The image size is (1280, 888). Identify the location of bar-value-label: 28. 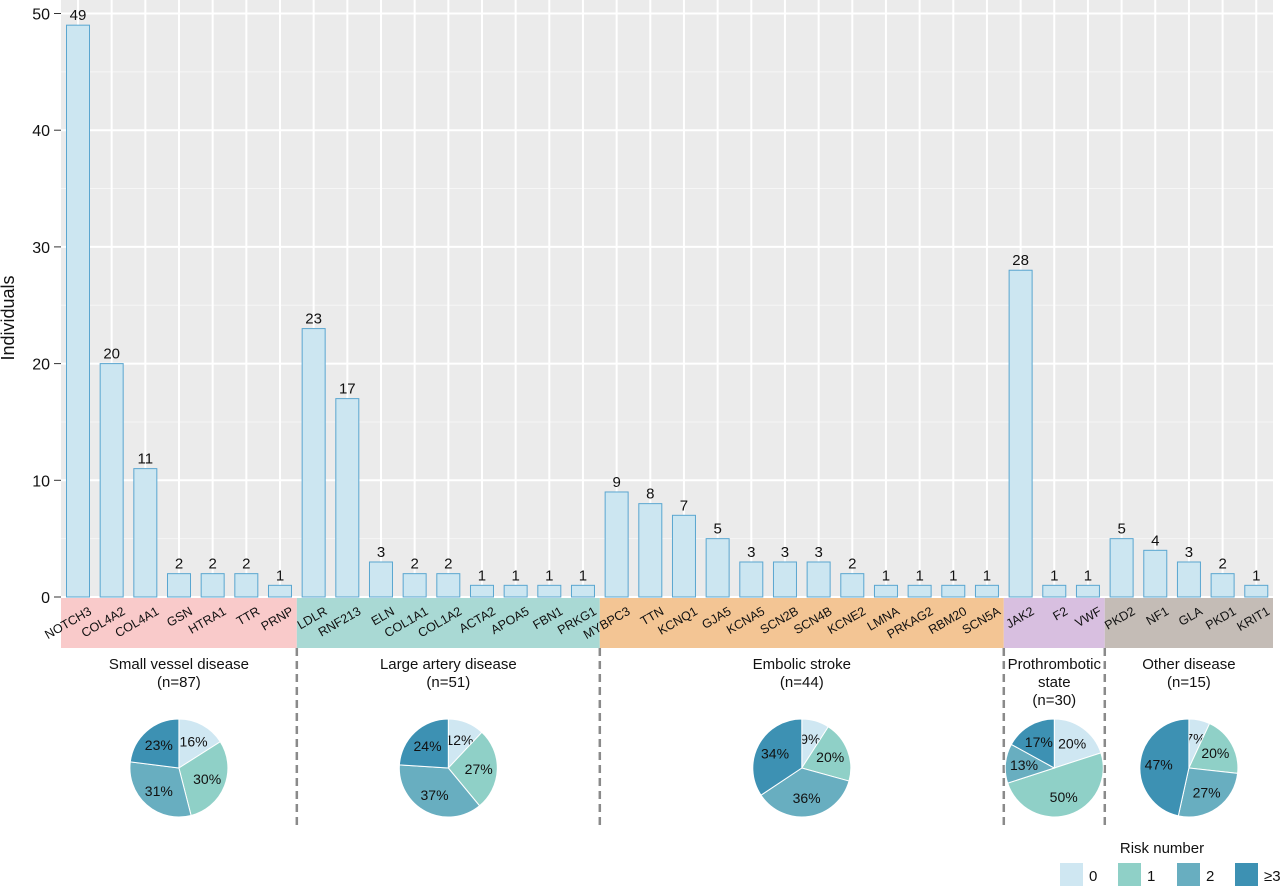
(1020, 260).